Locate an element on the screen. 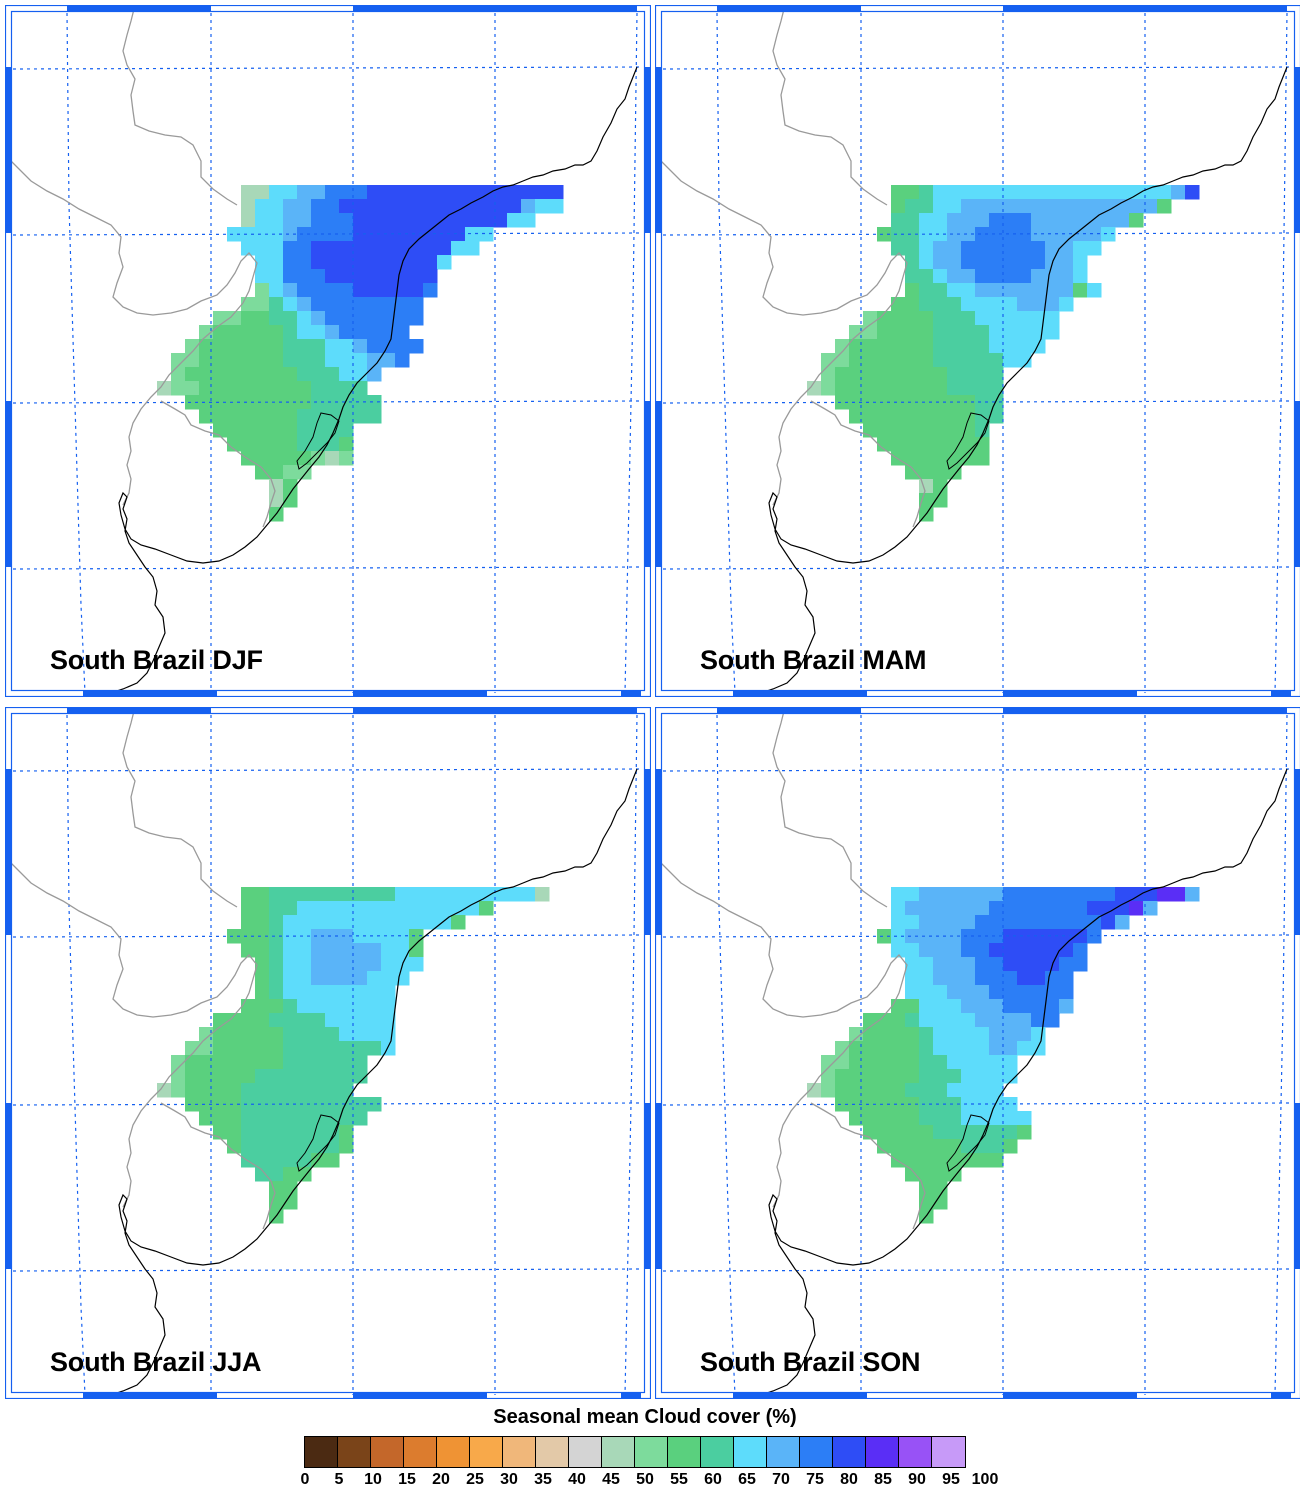 This screenshot has height=1493, width=1300. colorbar-tick-label: 50 is located at coordinates (645, 1480).